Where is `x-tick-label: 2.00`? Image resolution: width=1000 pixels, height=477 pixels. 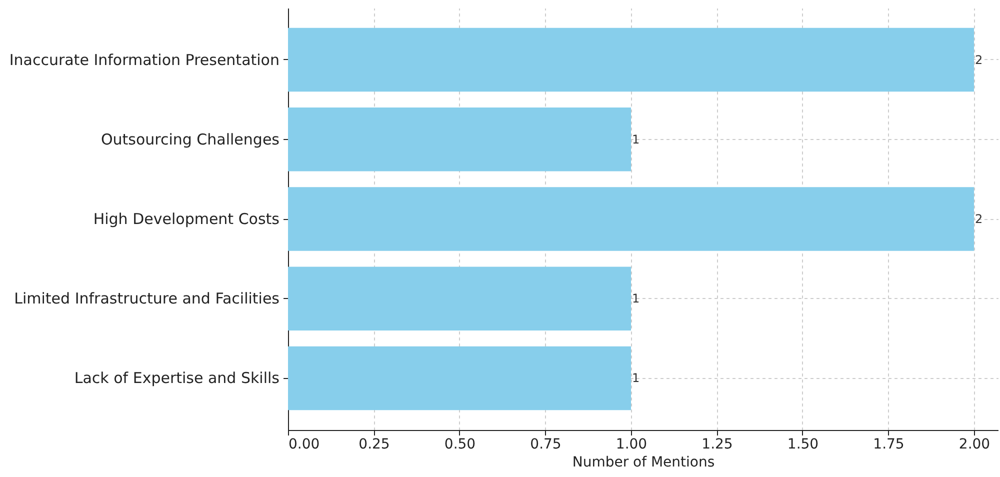 x-tick-label: 2.00 is located at coordinates (974, 444).